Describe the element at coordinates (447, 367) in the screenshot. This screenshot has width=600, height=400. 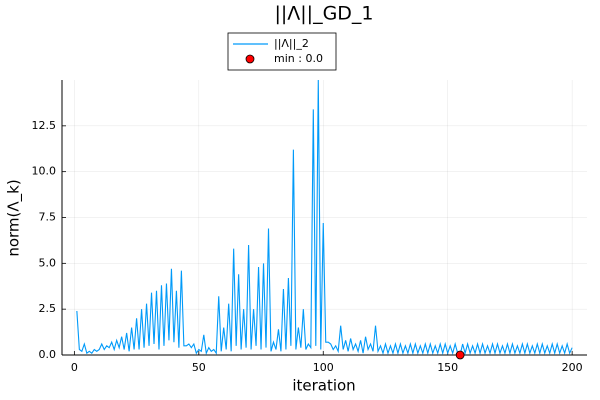
I see `x-tick-label: 150` at that location.